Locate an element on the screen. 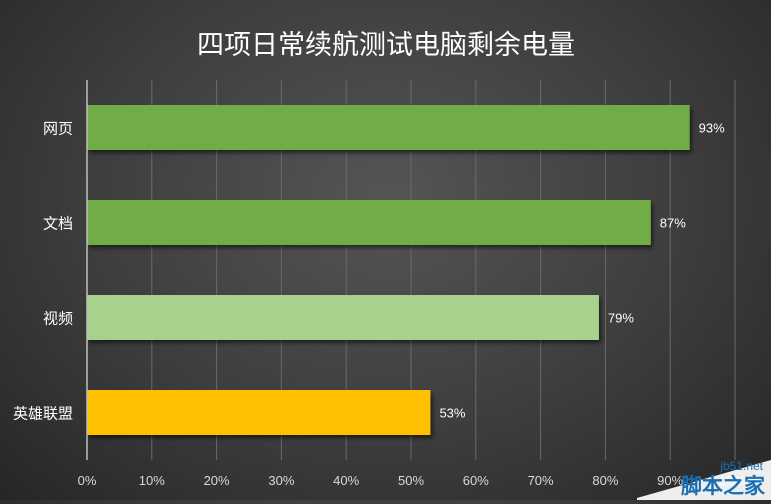 This screenshot has height=504, width=771. category-label: 英雄联盟 is located at coordinates (43, 414).